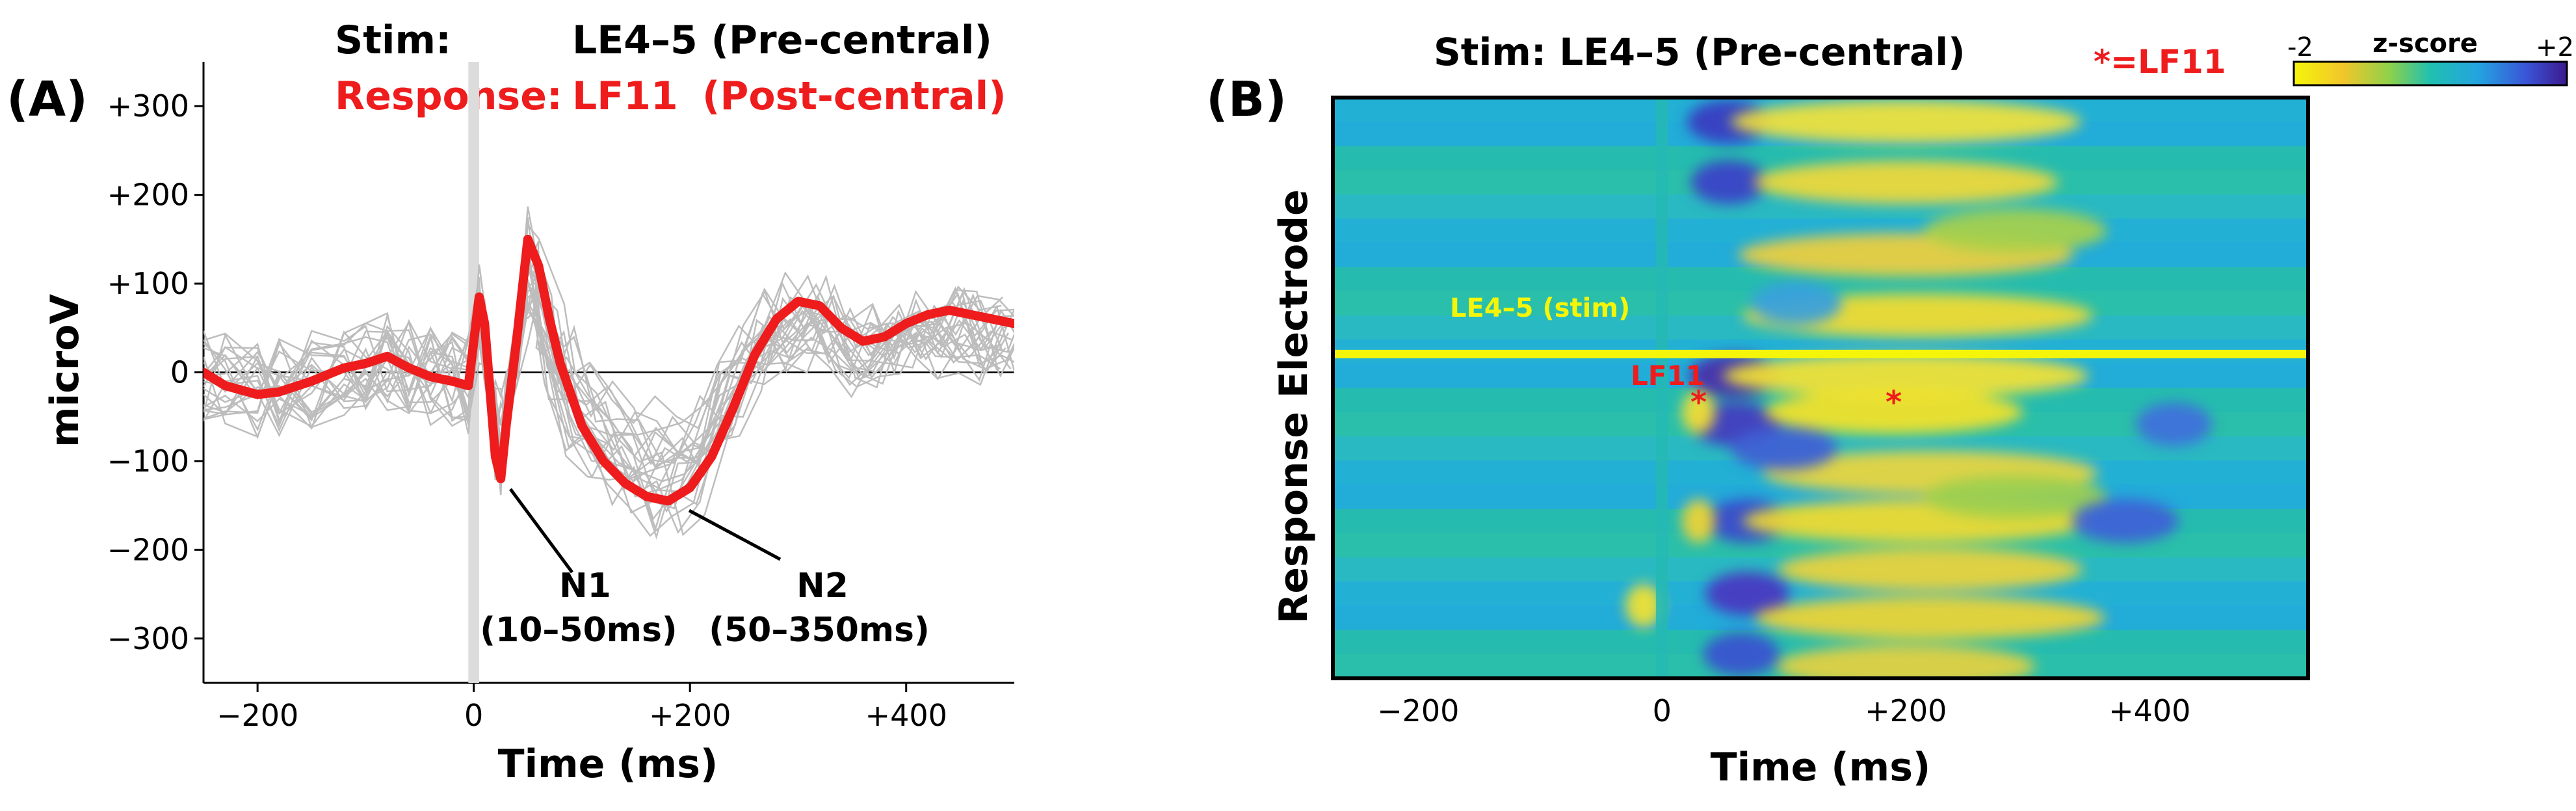  I want to click on y-tick-label: 0, so click(179, 372).